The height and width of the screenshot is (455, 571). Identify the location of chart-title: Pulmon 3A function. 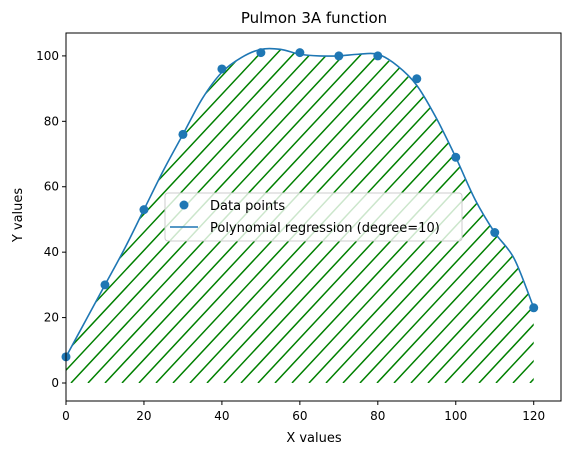
(314, 18).